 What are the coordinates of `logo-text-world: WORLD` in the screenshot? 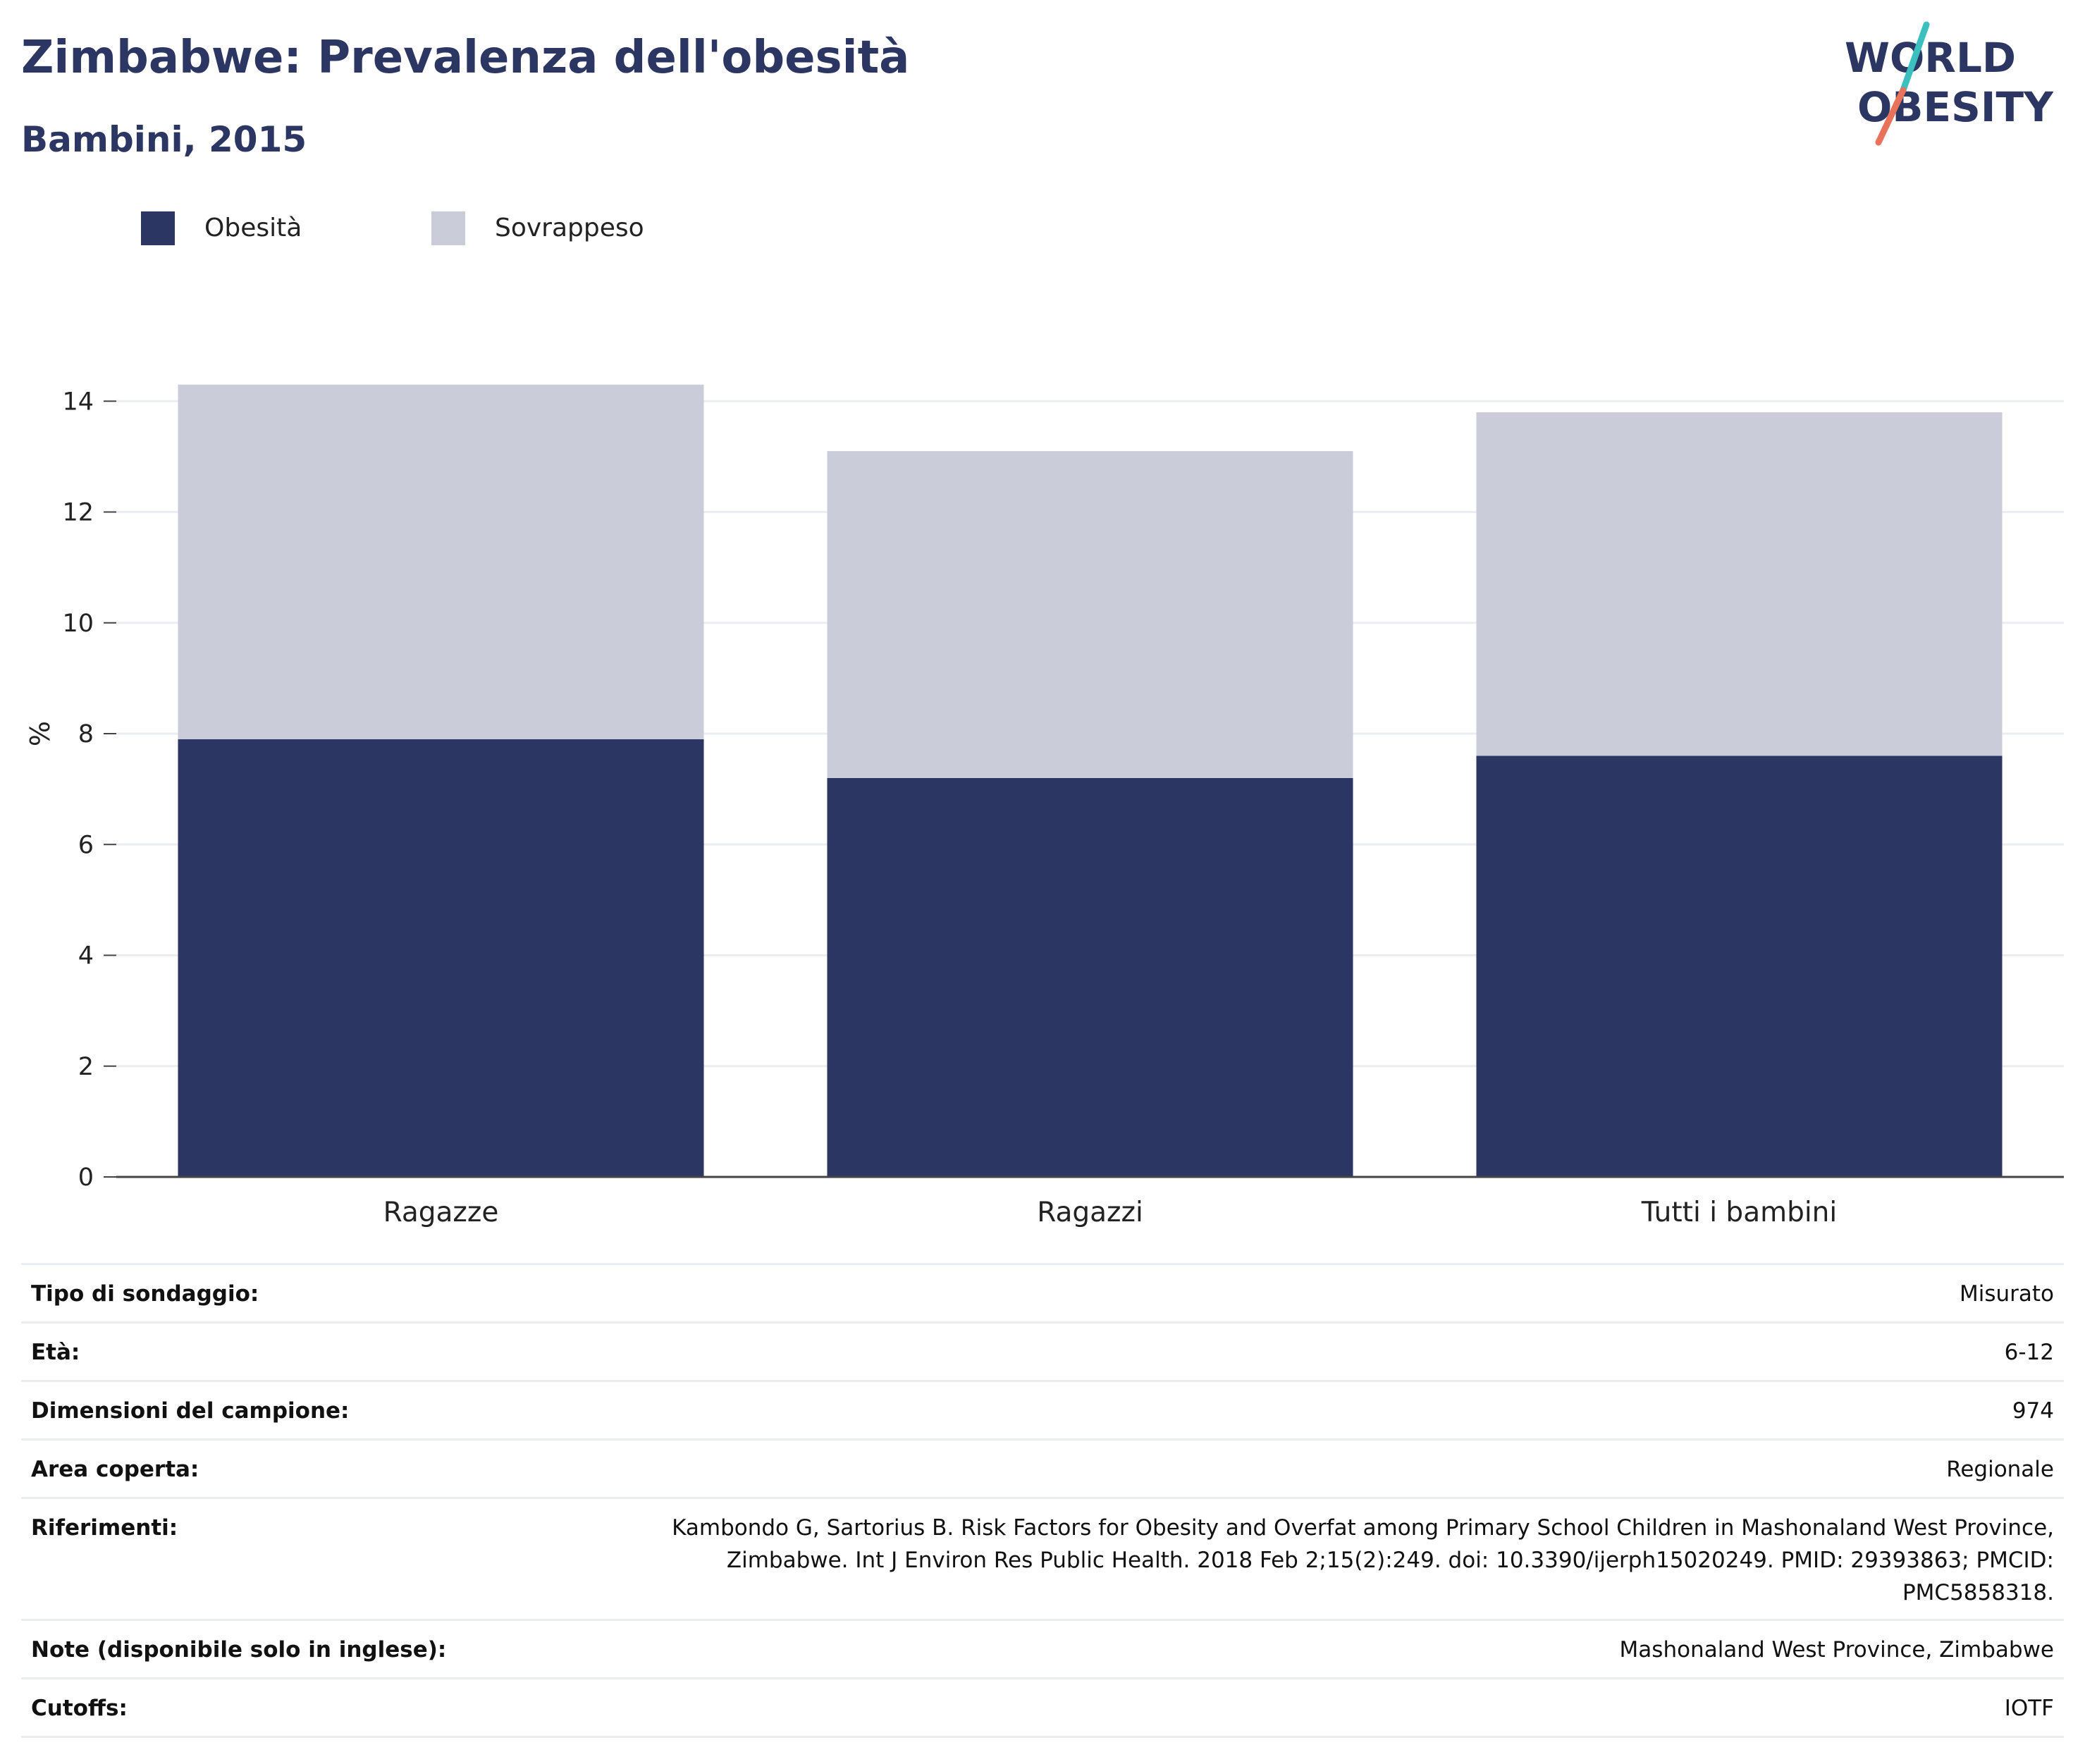 It's located at (1930, 58).